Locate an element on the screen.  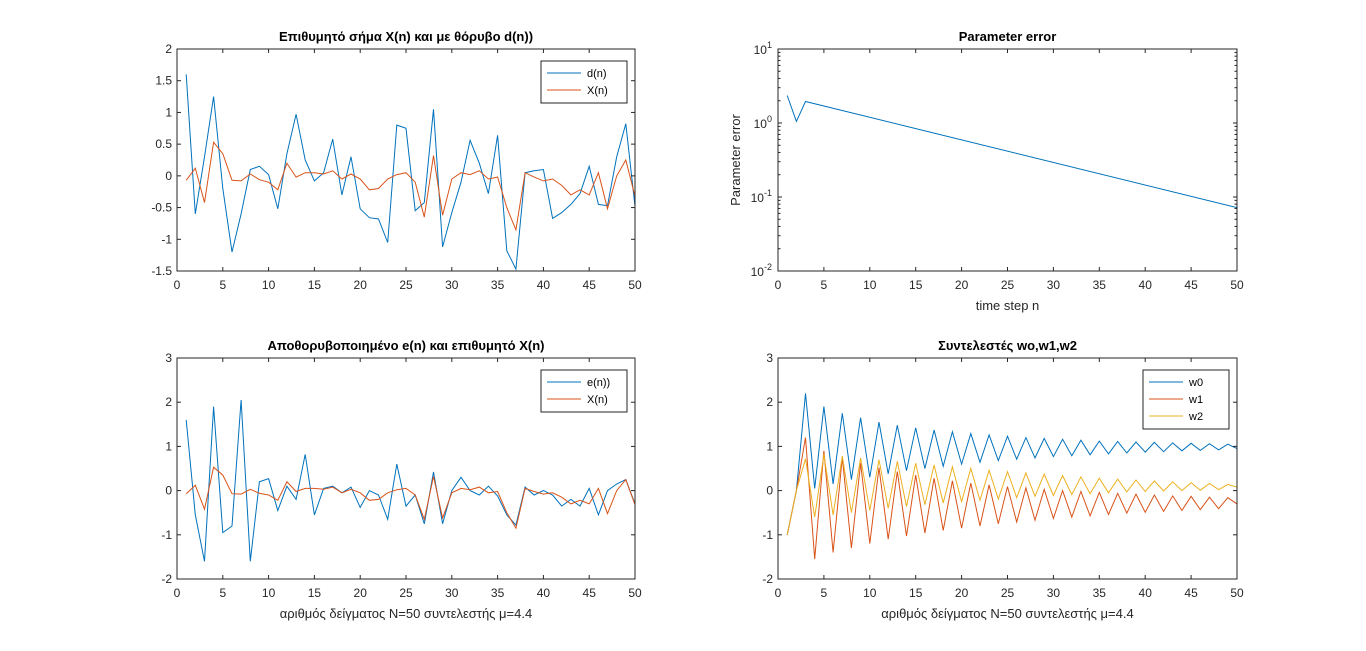
y-tick-exponent: -1 is located at coordinates (768, 193).